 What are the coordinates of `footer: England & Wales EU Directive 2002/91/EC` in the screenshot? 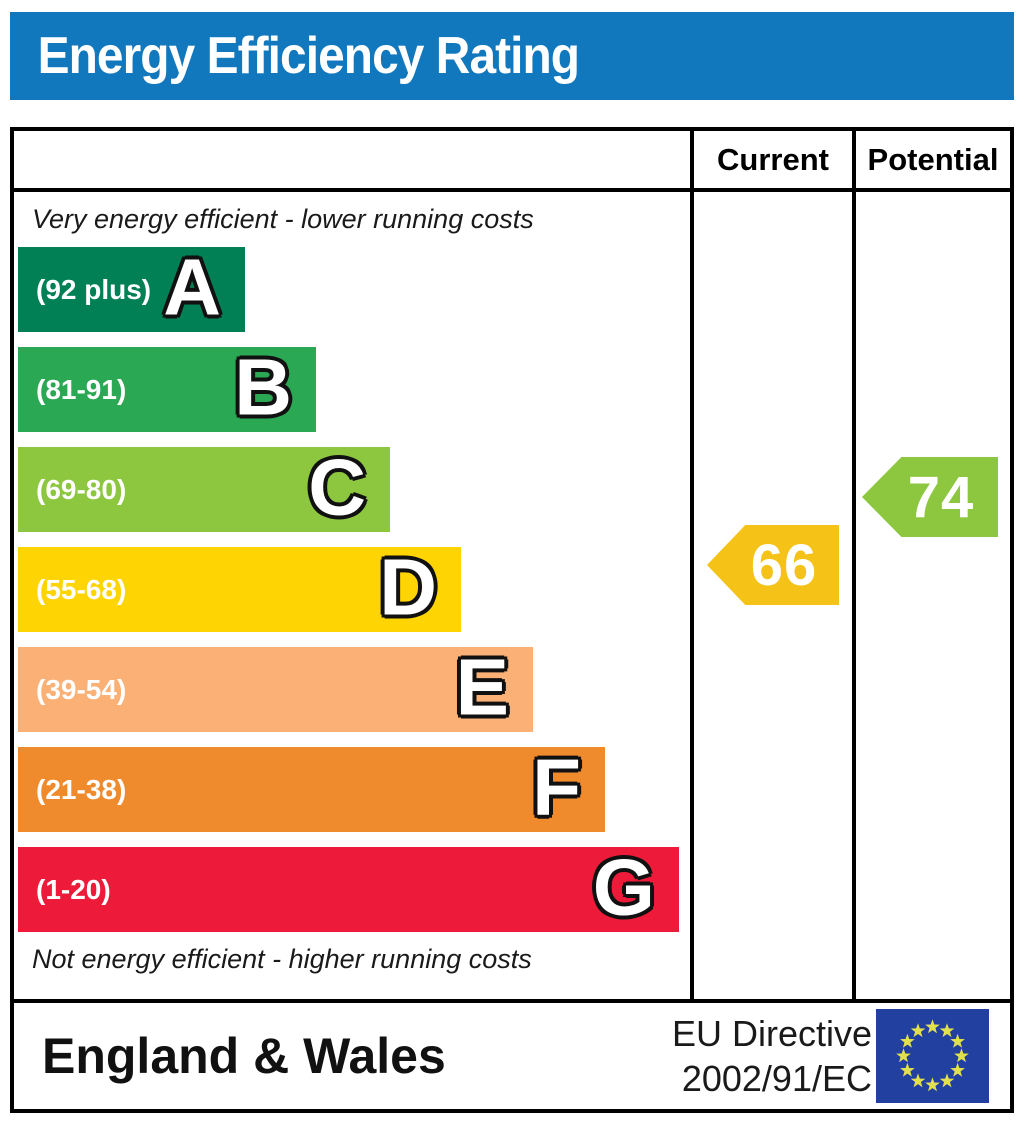 It's located at (512, 1056).